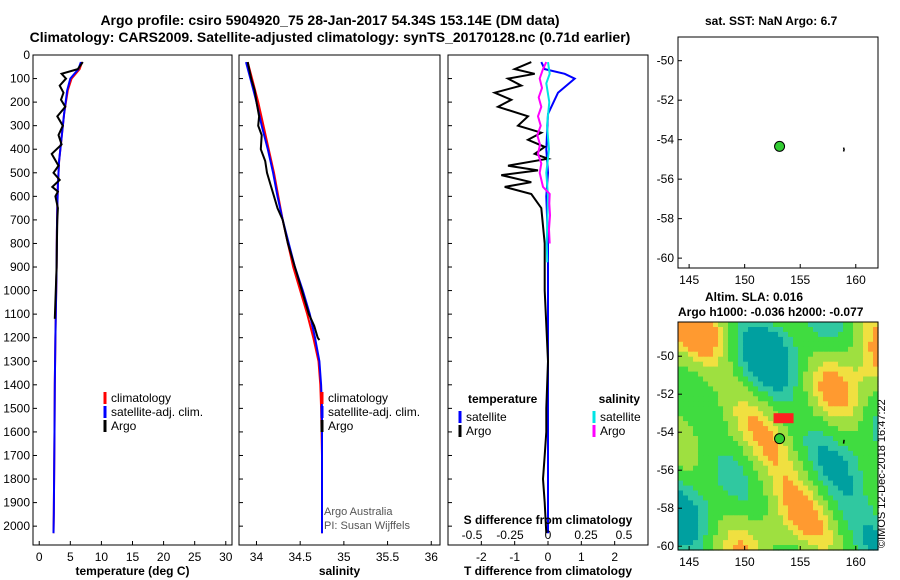  What do you see at coordinates (666, 394) in the screenshot?
I see `y-tick-label: -52` at bounding box center [666, 394].